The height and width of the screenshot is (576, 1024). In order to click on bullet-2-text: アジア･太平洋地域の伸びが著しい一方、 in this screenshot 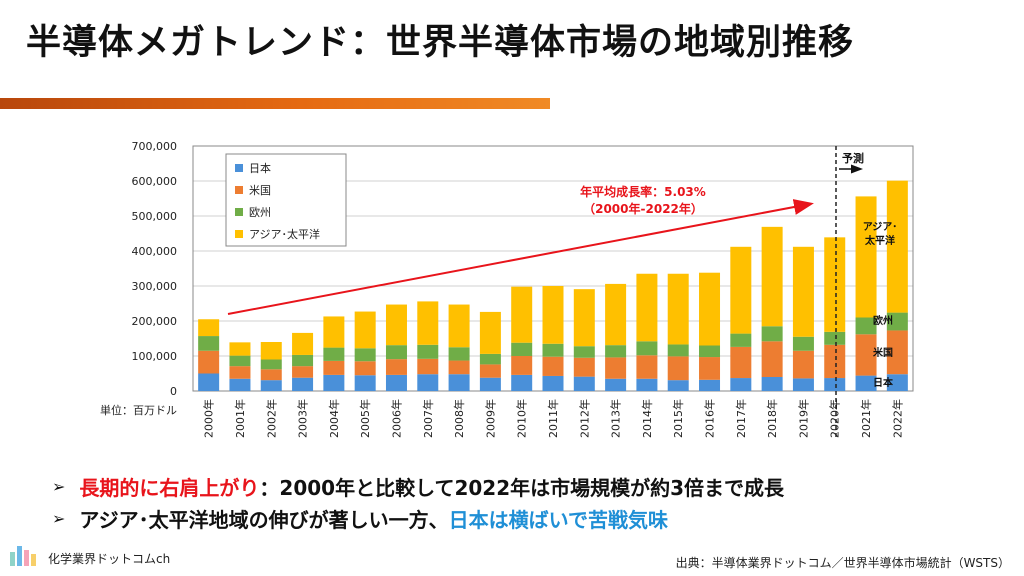, I will do `click(264, 519)`.